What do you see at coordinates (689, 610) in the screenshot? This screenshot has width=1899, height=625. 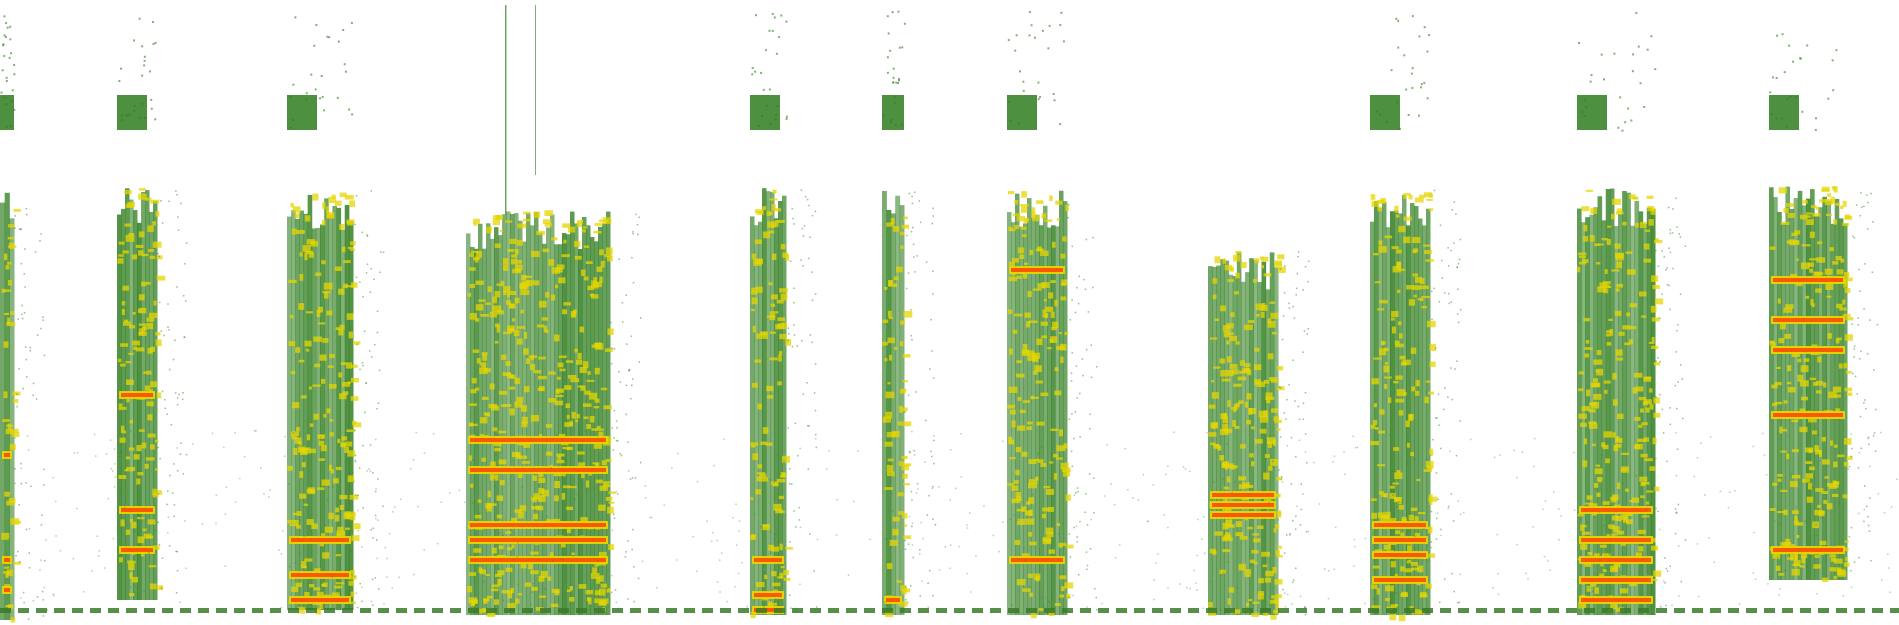 I see `baseline-dash` at bounding box center [689, 610].